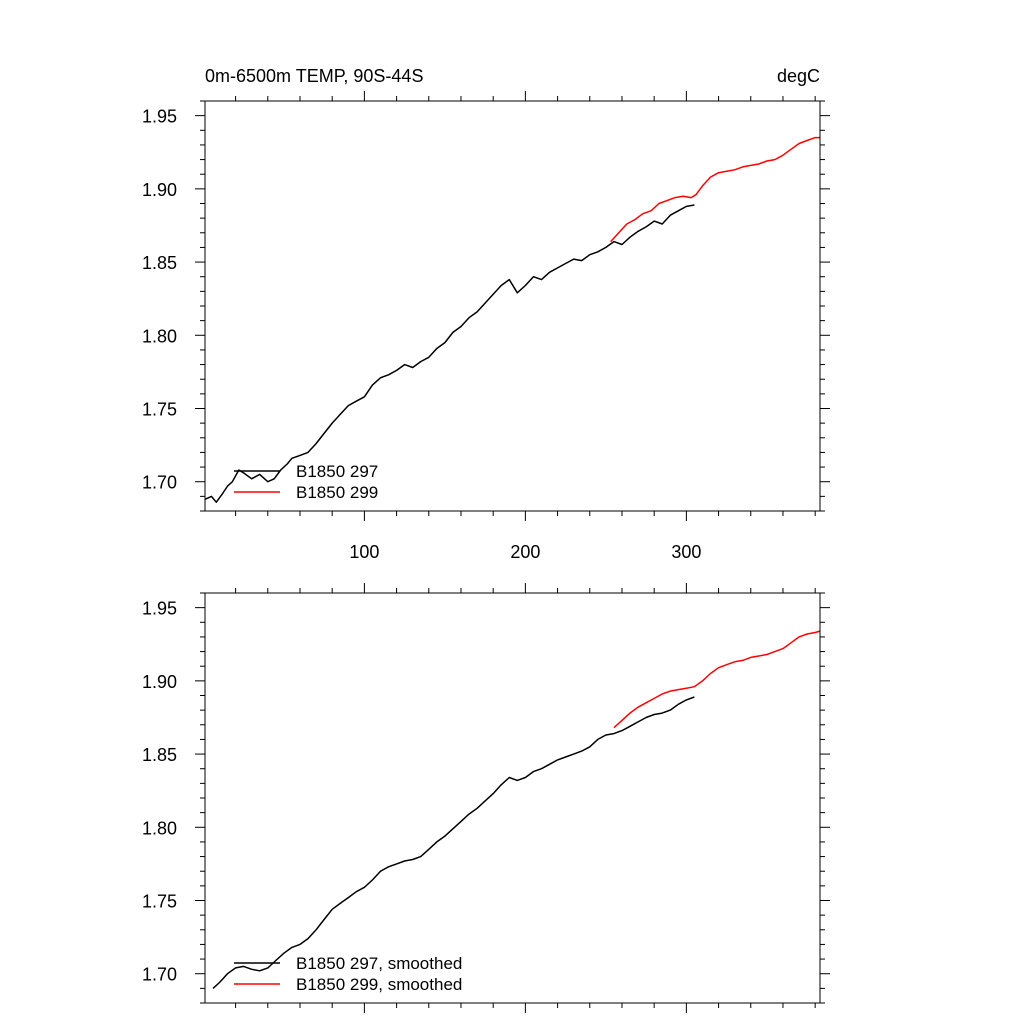 This screenshot has width=1024, height=1024. I want to click on top-chart-legend: B1850 297 B1850 299, so click(306, 482).